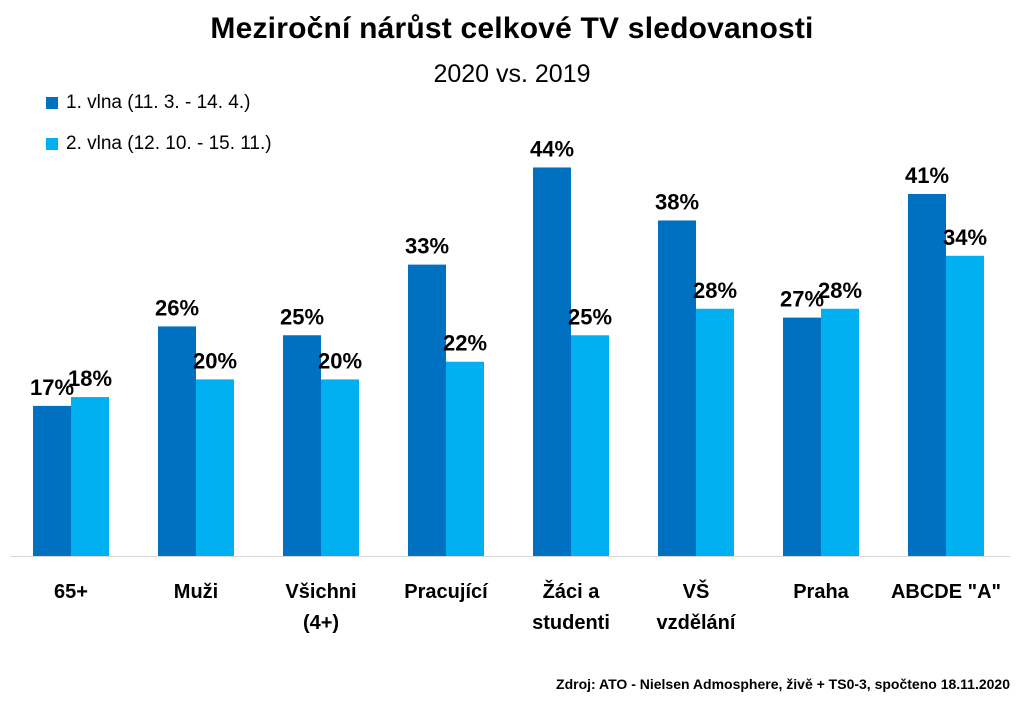  Describe the element at coordinates (927, 175) in the screenshot. I see `data-label-series-1-8: 41%` at that location.